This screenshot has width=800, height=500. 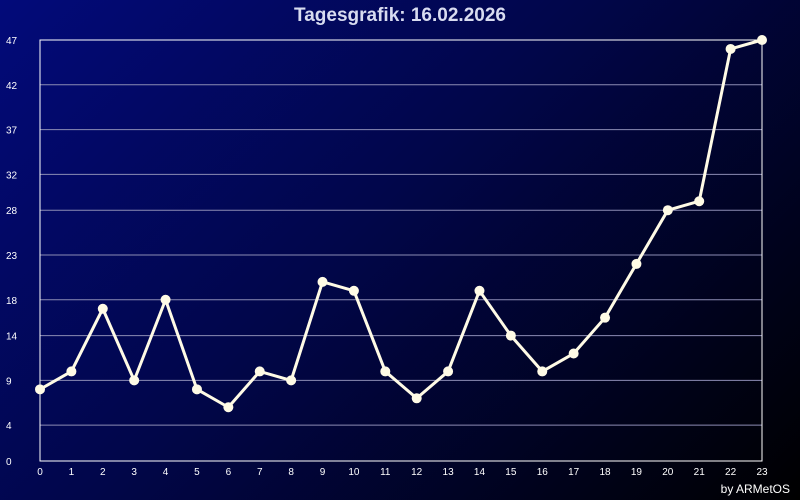 I want to click on x-tick-label: 5, so click(x=197, y=472).